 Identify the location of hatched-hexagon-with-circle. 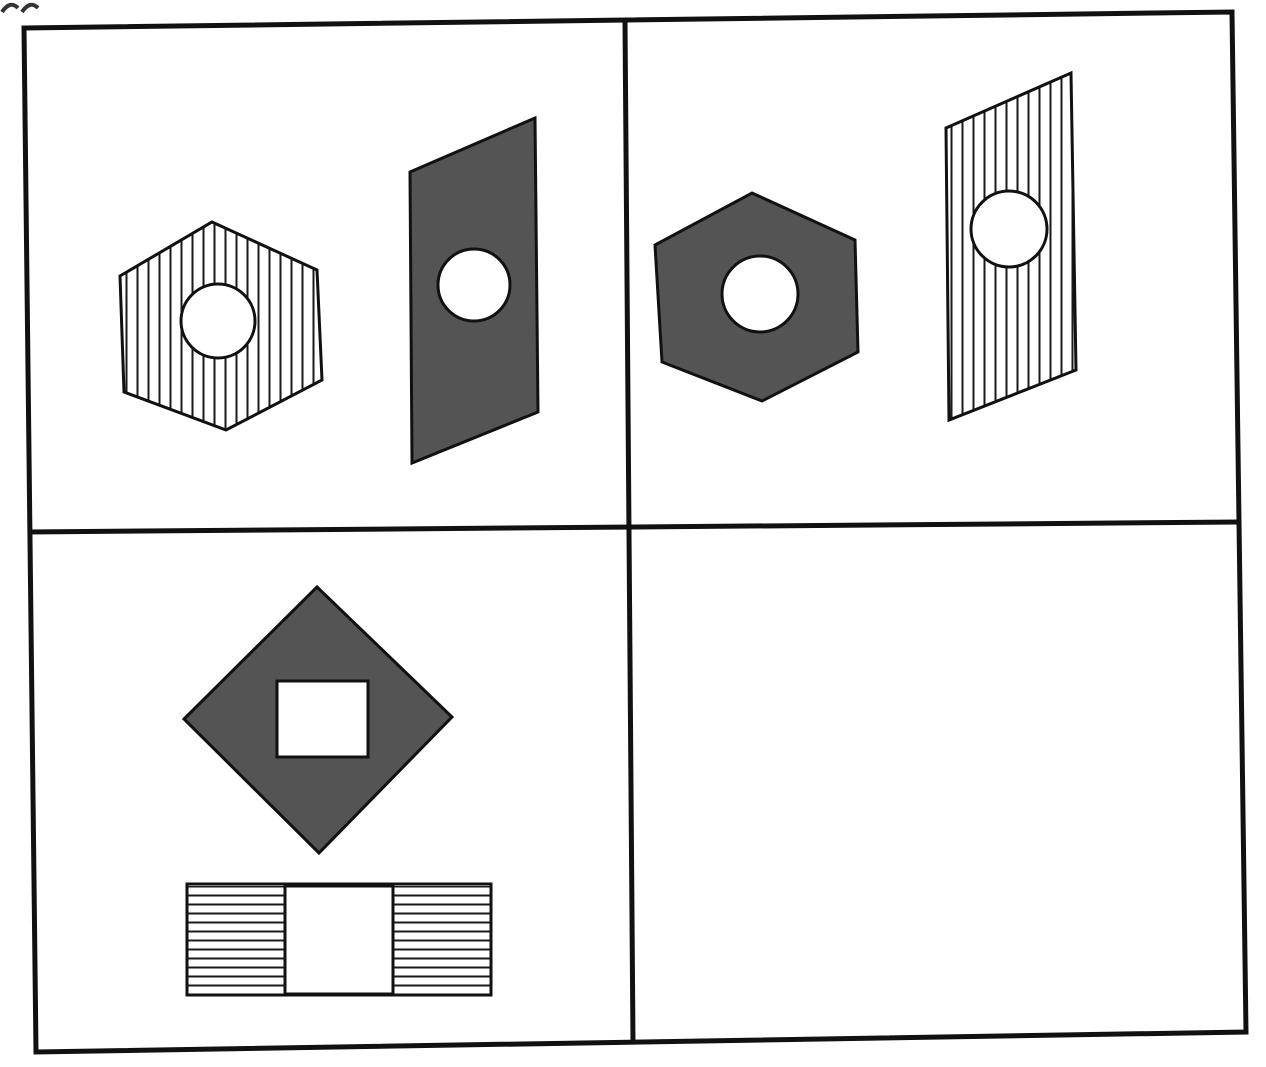
(221, 326).